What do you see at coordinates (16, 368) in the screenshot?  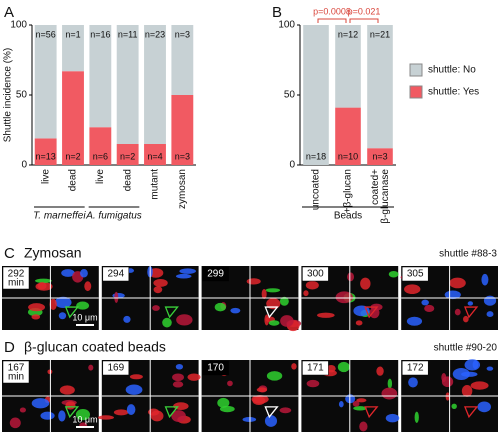 I see `time-label: 167` at bounding box center [16, 368].